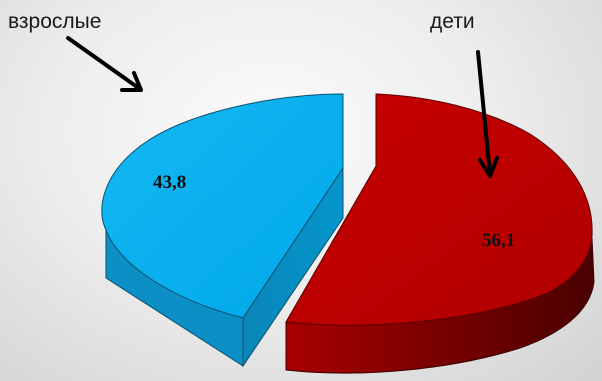 The width and height of the screenshot is (602, 381). Describe the element at coordinates (169, 182) in the screenshot. I see `value-label-adults: 43,8` at that location.